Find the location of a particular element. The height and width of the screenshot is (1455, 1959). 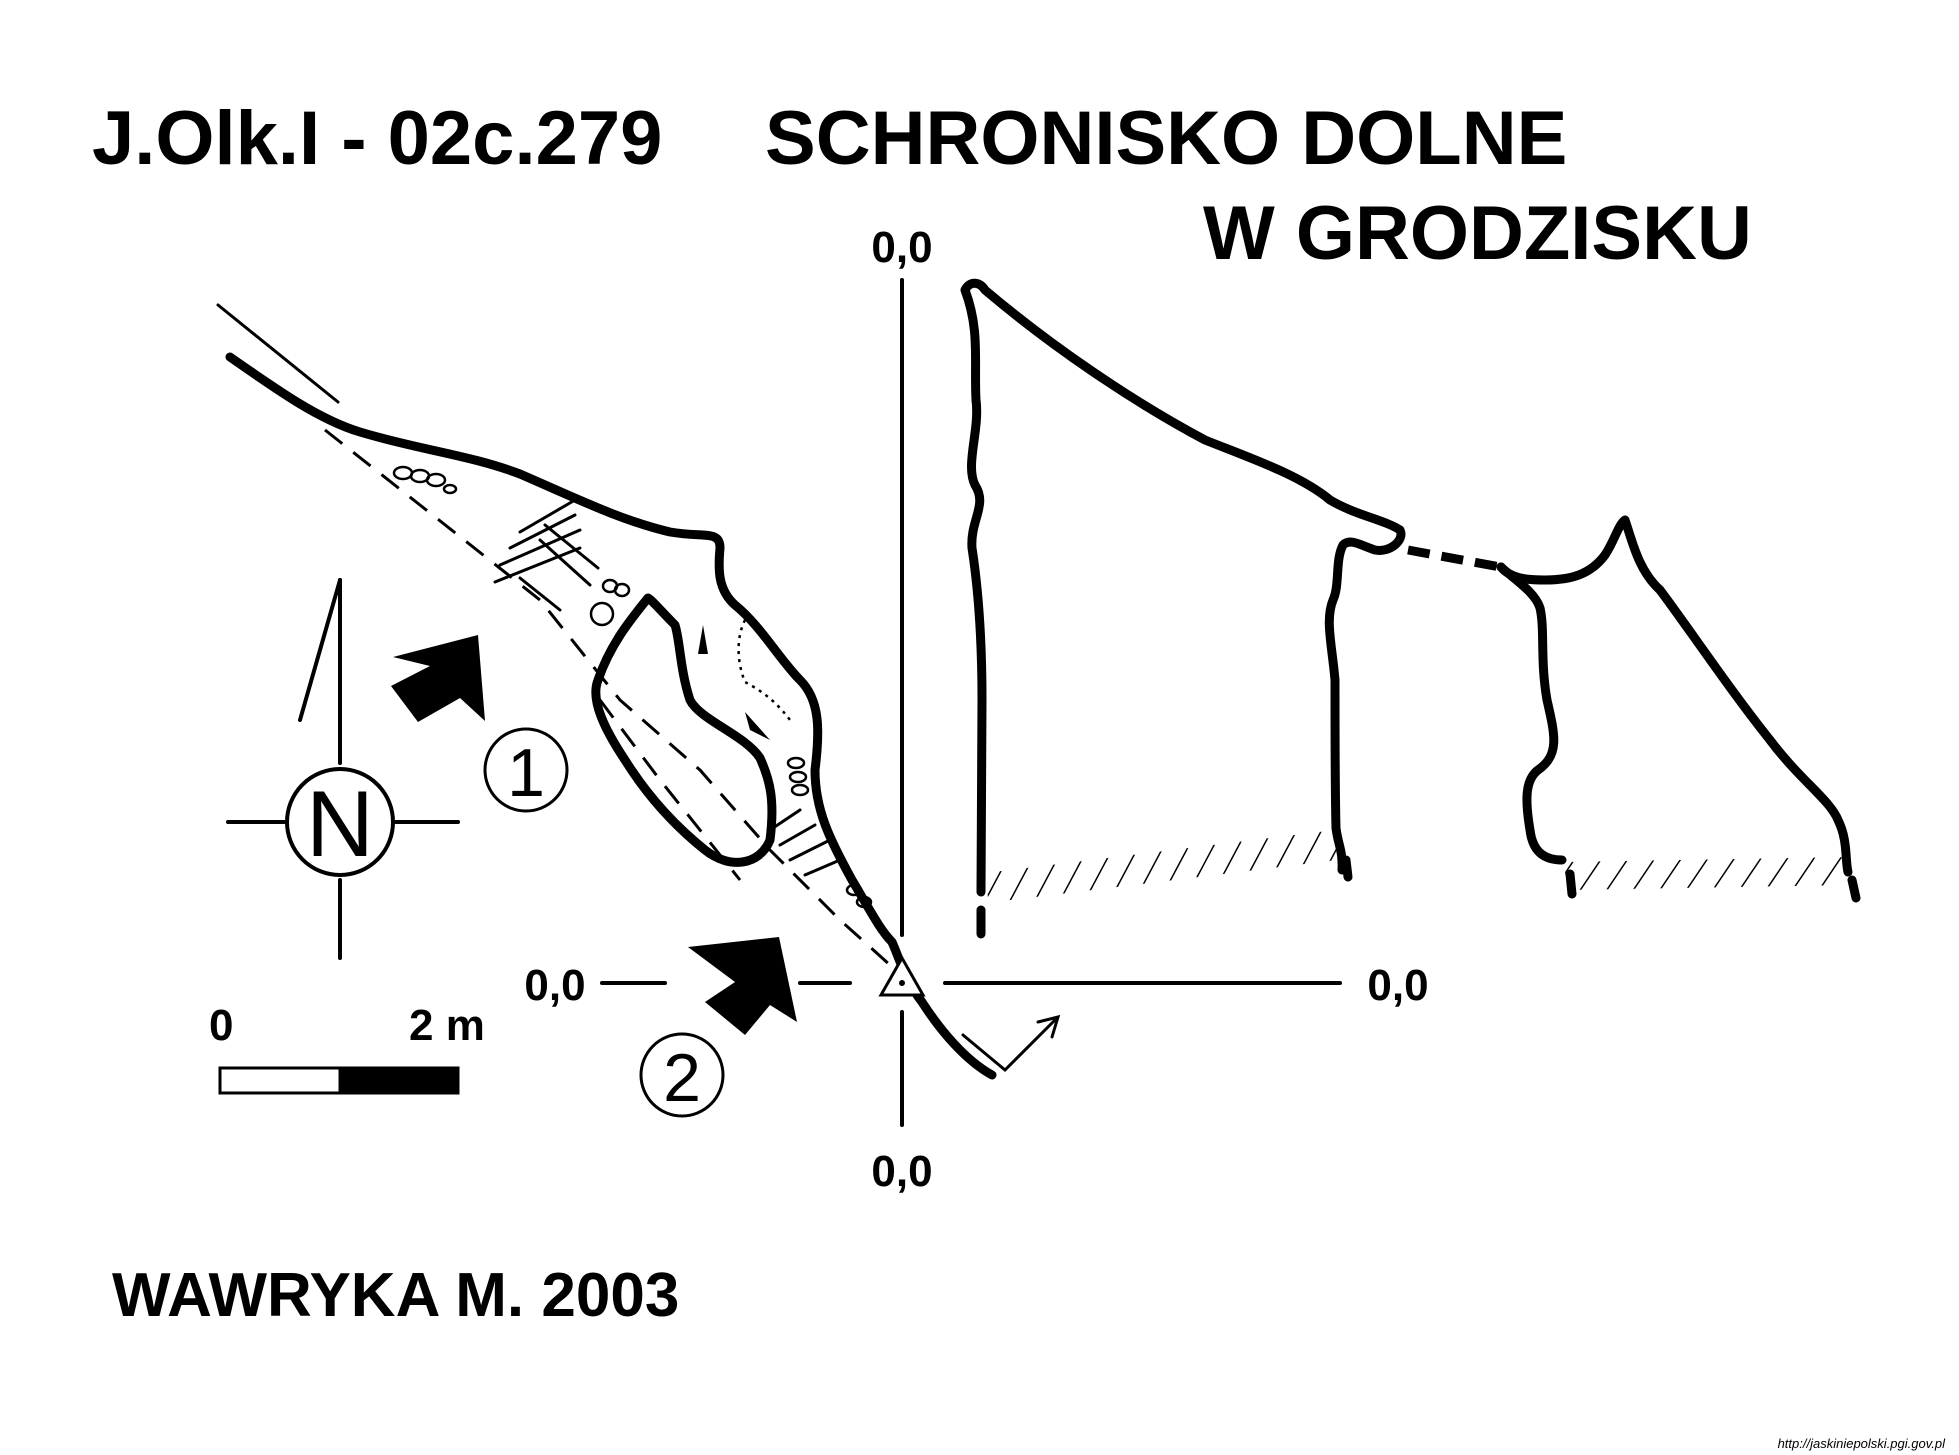

north-arrow-icon is located at coordinates (320, 650).